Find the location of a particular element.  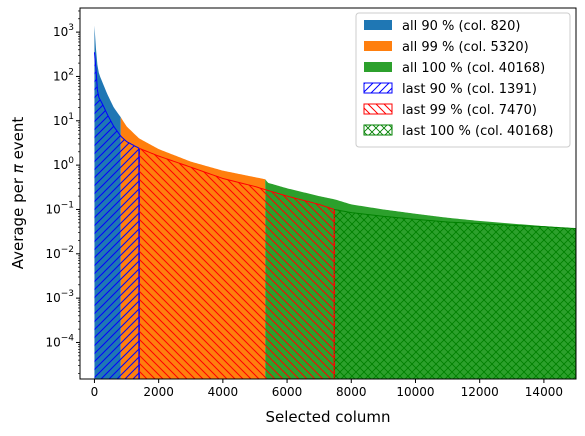

y-tick-label: 10⁻³ is located at coordinates (59, 297).